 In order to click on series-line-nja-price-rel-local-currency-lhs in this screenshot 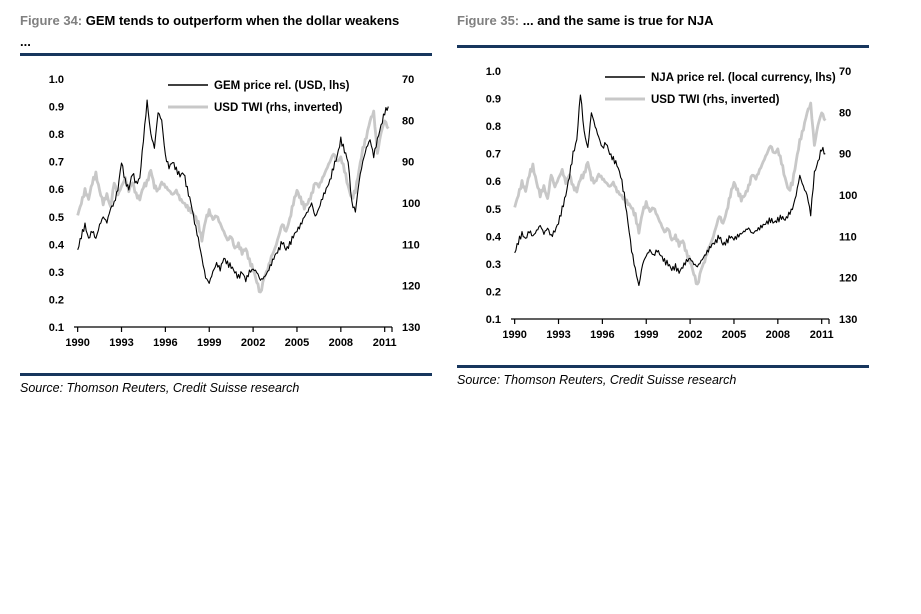, I will do `click(670, 190)`.